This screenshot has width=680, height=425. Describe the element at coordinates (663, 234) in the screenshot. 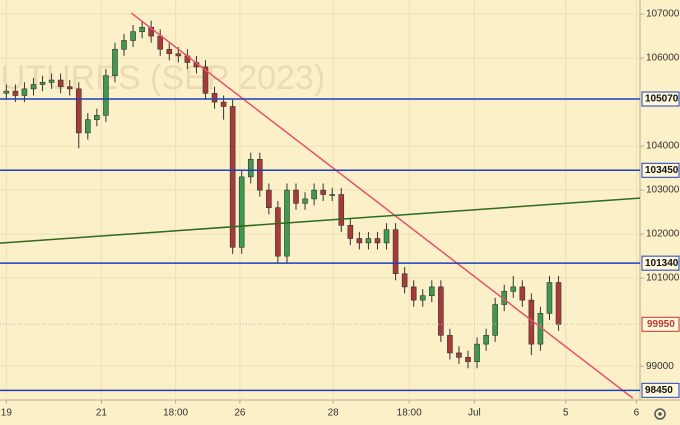

I see `y-tick-label: 102000` at that location.